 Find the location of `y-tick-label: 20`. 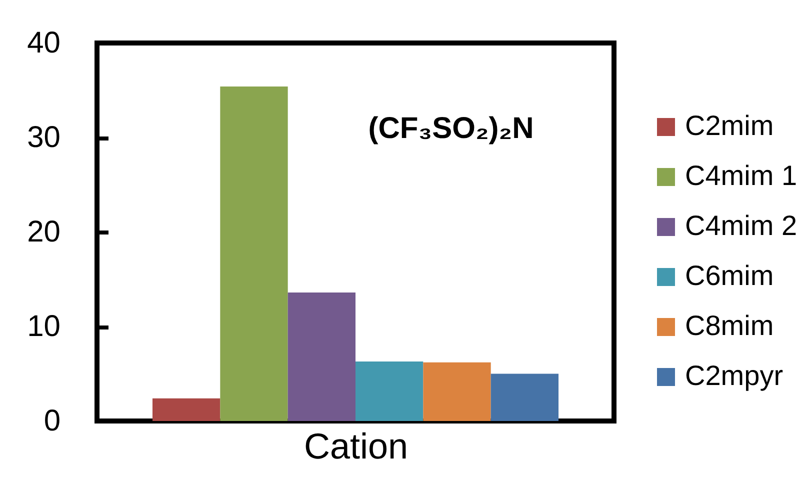

y-tick-label: 20 is located at coordinates (43, 232).